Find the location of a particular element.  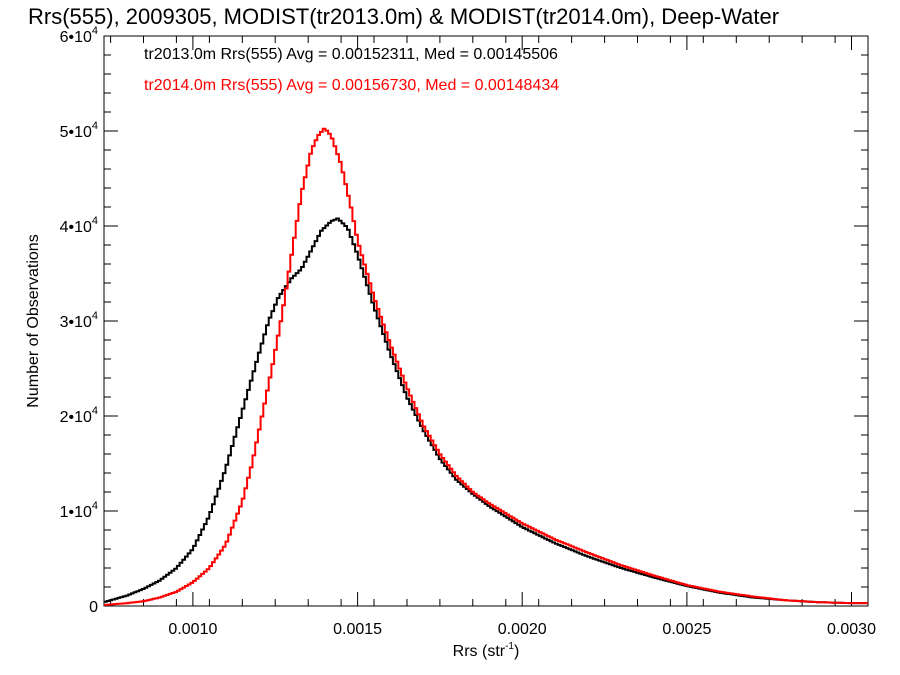

x-tick-label: 0.0030 is located at coordinates (851, 629).